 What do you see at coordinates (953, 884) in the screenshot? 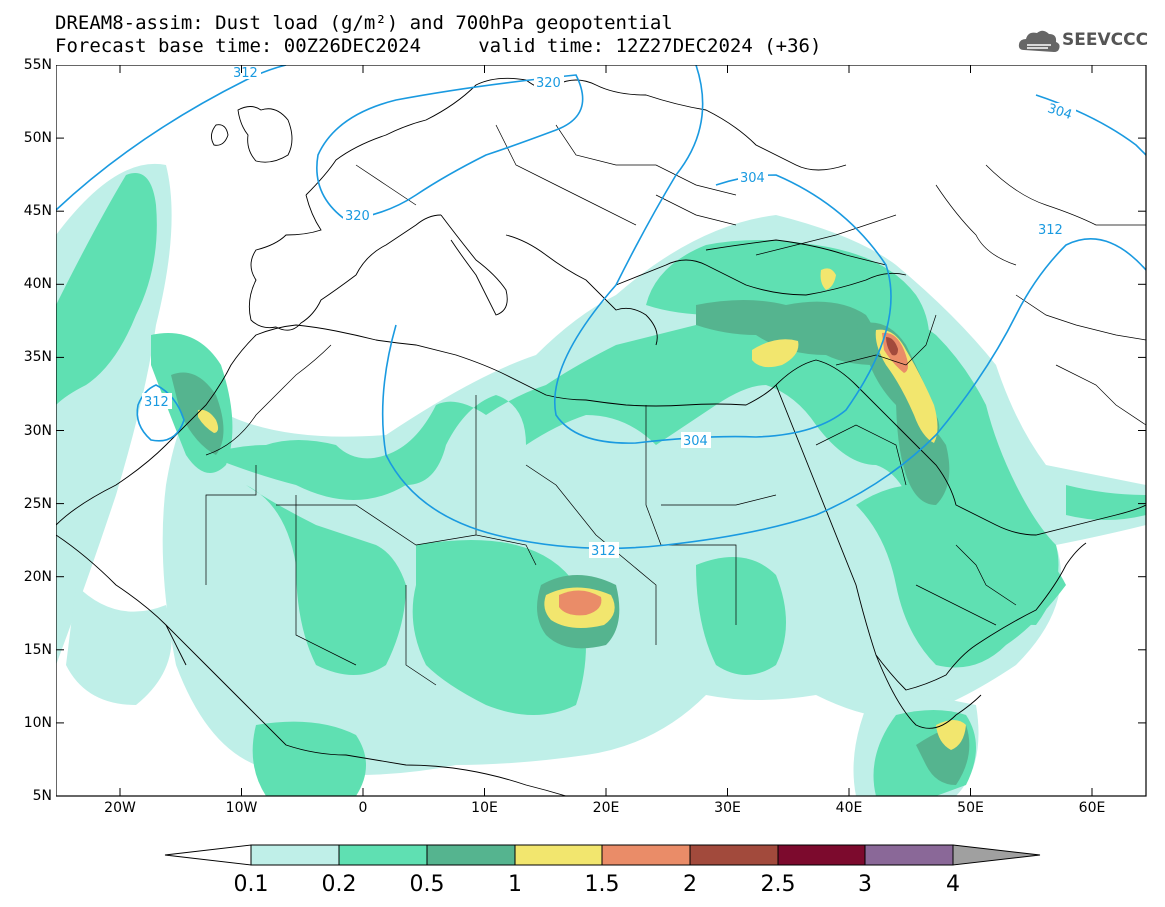
I see `colorbar-label: 4` at bounding box center [953, 884].